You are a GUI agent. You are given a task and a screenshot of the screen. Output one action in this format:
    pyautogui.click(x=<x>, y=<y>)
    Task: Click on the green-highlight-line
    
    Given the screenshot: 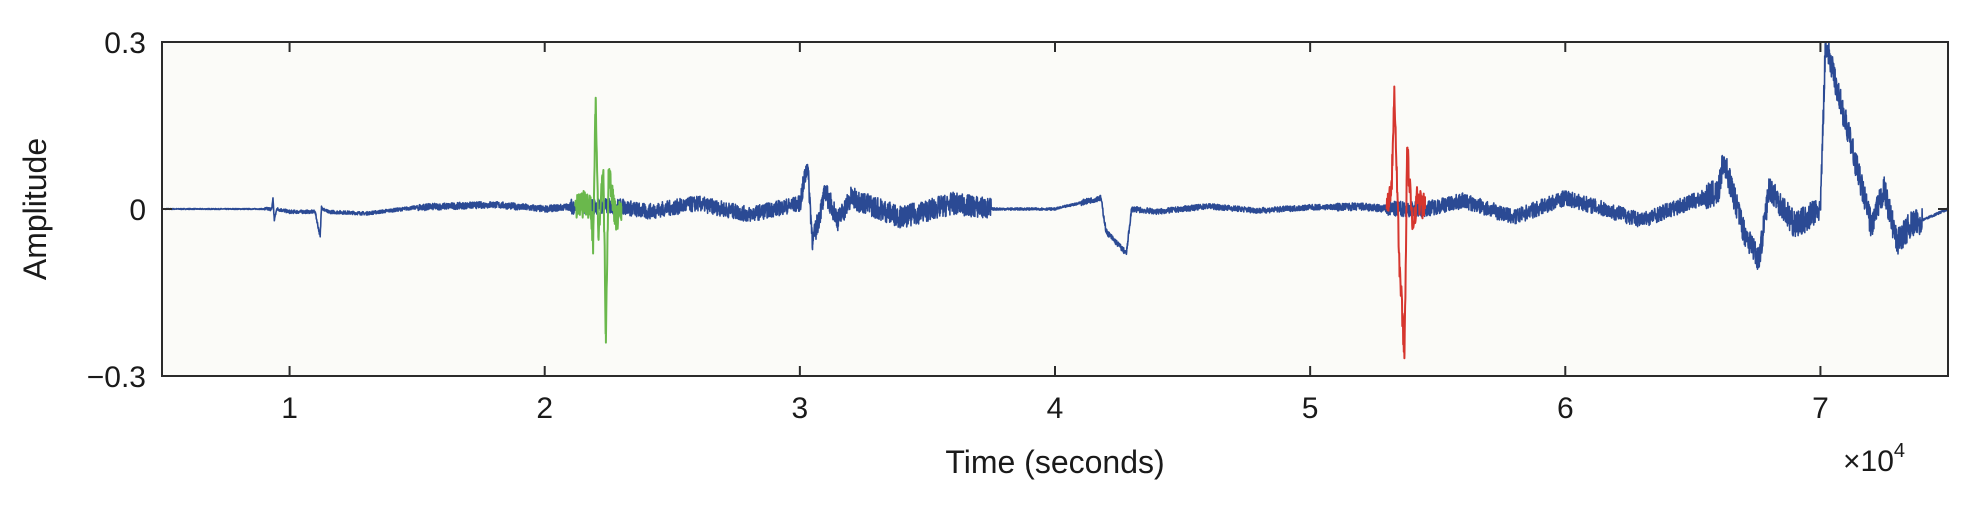 What is the action you would take?
    pyautogui.click(x=598, y=220)
    